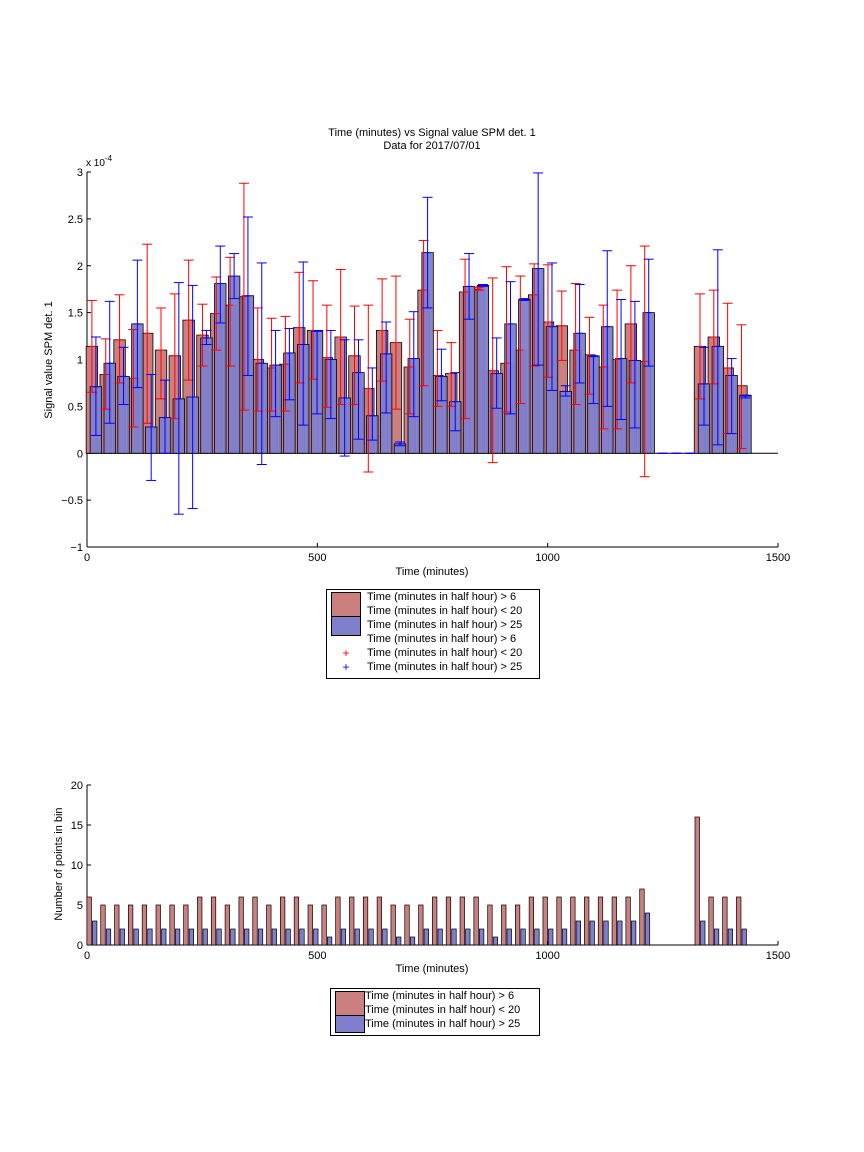 This screenshot has width=864, height=1152. Describe the element at coordinates (547, 558) in the screenshot. I see `chart1-x-tick-label: 1000` at that location.